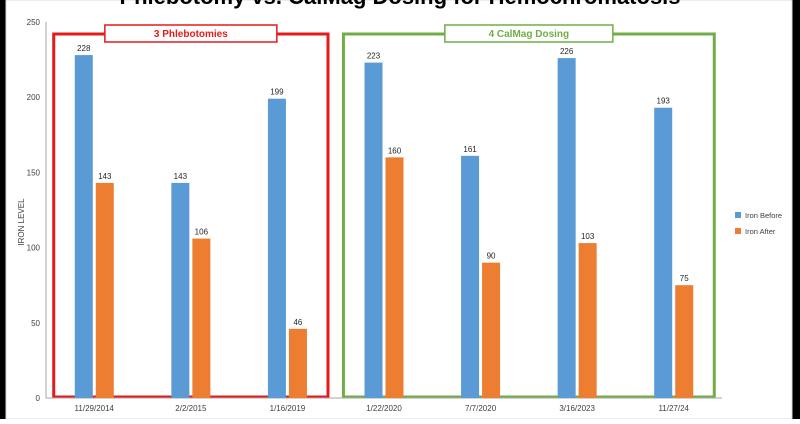  Describe the element at coordinates (277, 92) in the screenshot. I see `data-label: 199` at that location.